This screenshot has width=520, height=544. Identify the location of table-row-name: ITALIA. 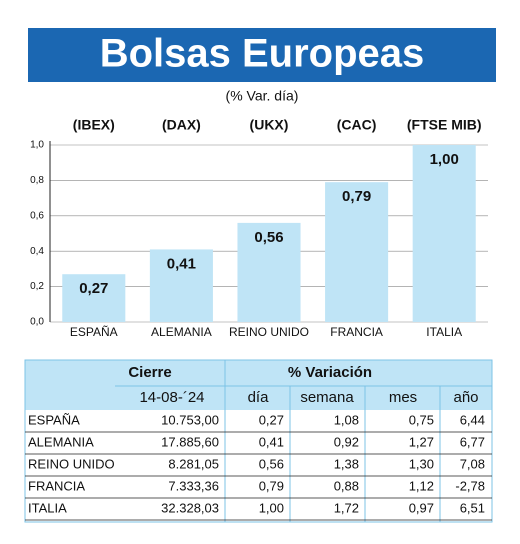
(47, 507).